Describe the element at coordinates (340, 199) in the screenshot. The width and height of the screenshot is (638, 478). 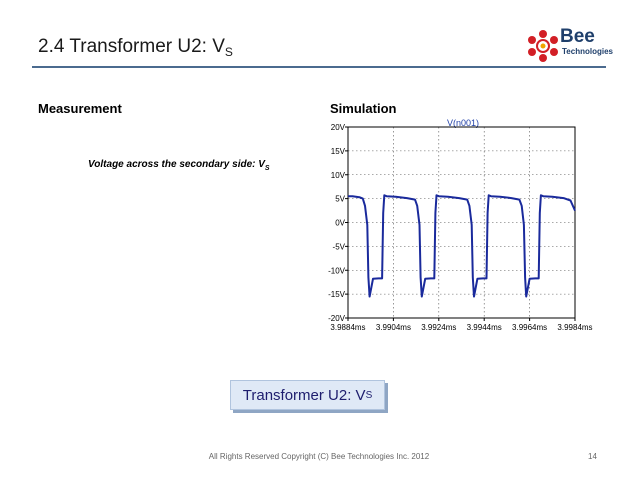
I see `y-tick-label: 5V` at that location.